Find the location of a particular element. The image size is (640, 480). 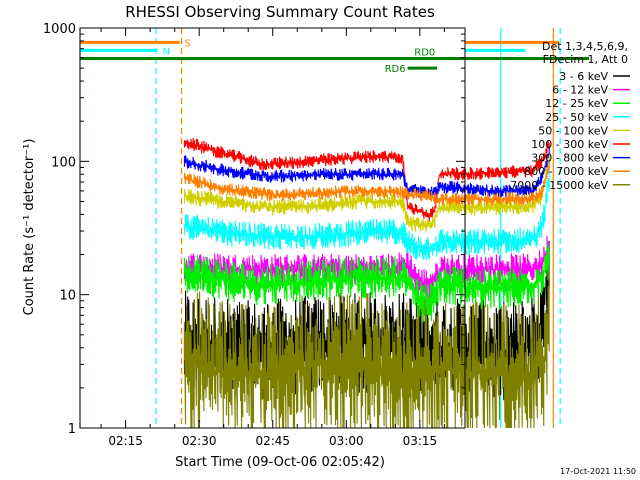

legend-label-6: 300 - 800 keV is located at coordinates (569, 158).